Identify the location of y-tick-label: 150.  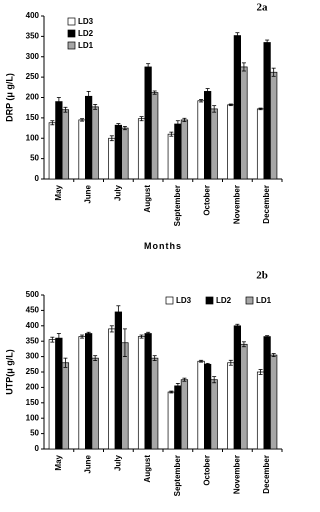
(33, 402).